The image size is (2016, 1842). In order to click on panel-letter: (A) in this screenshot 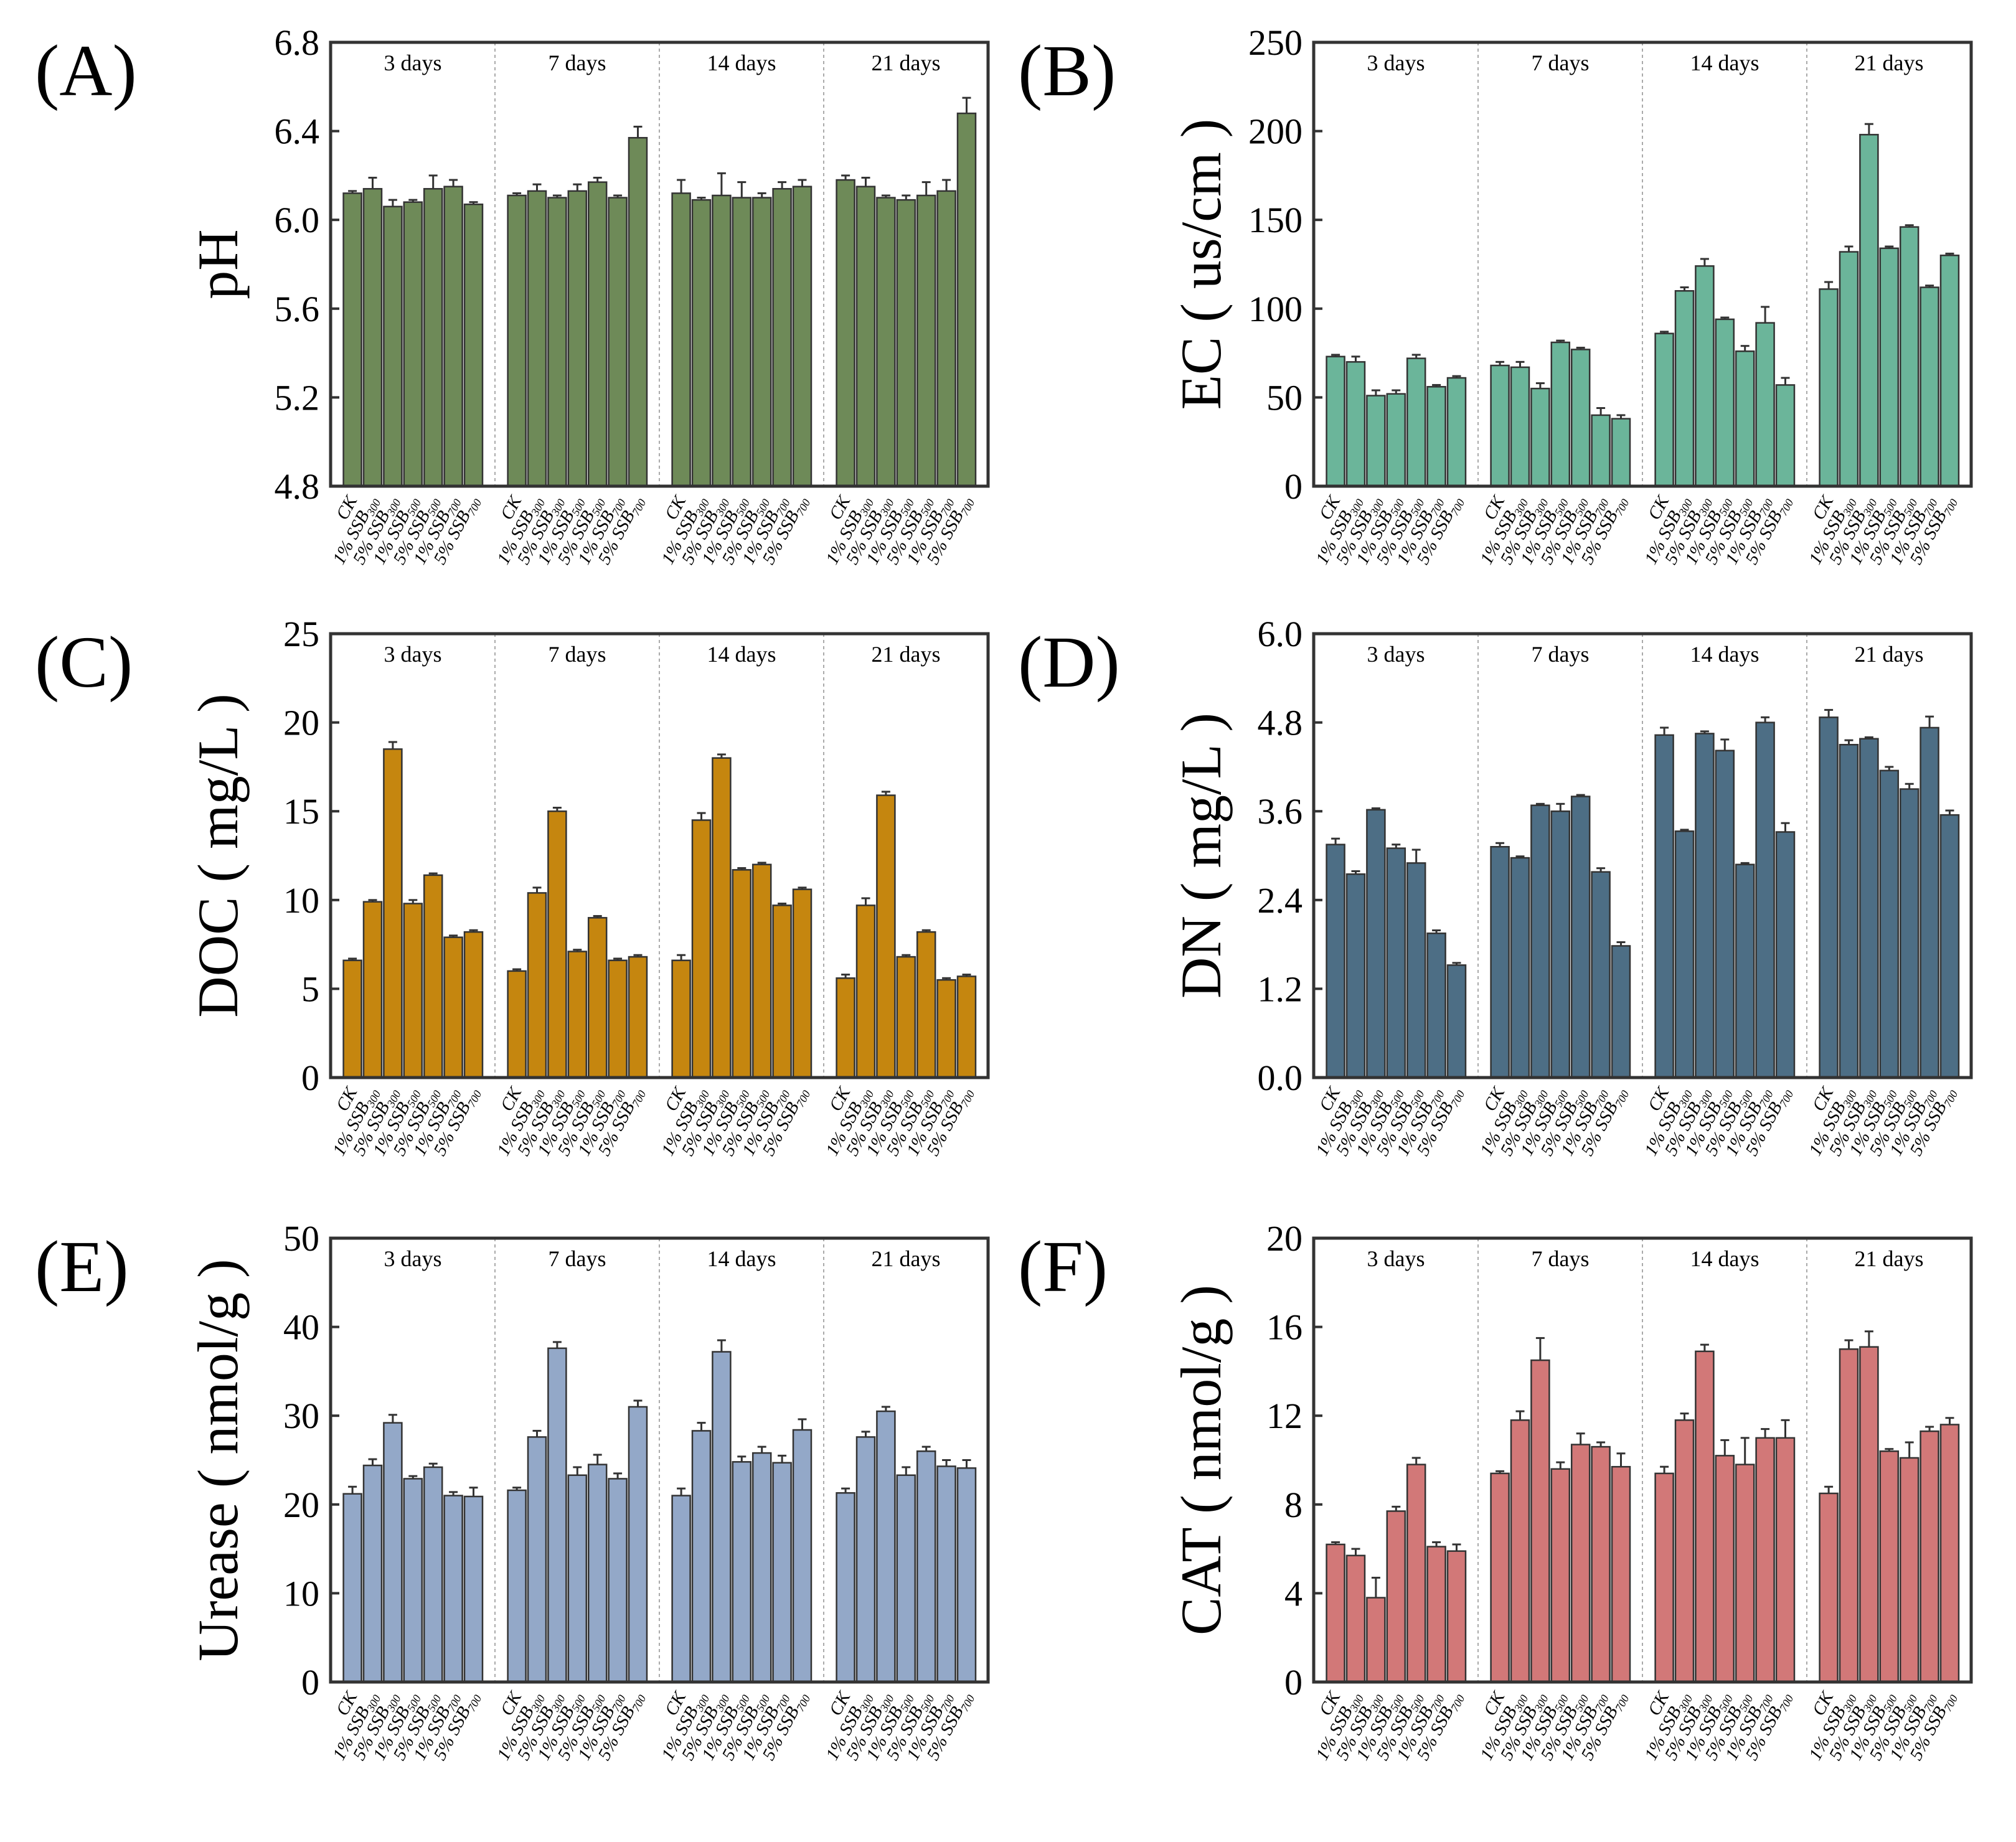, I will do `click(86, 70)`.